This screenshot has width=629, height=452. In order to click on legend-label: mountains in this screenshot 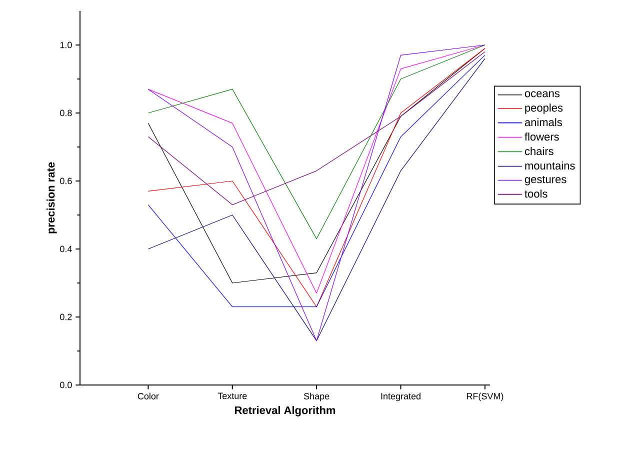, I will do `click(550, 165)`.